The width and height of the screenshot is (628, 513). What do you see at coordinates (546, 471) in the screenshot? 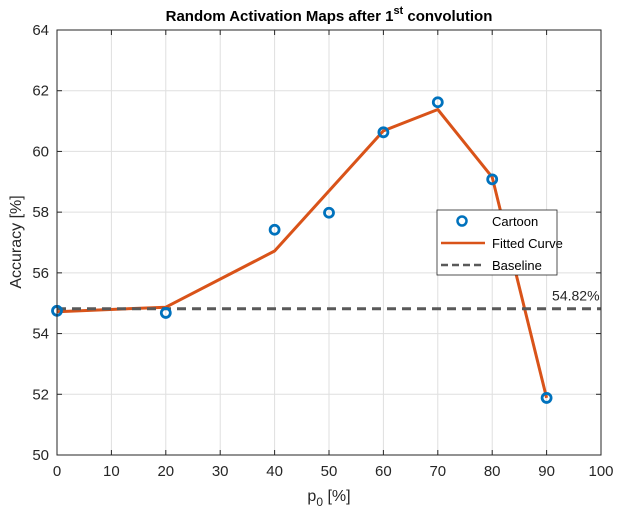
I see `x-tick-label: 90` at bounding box center [546, 471].